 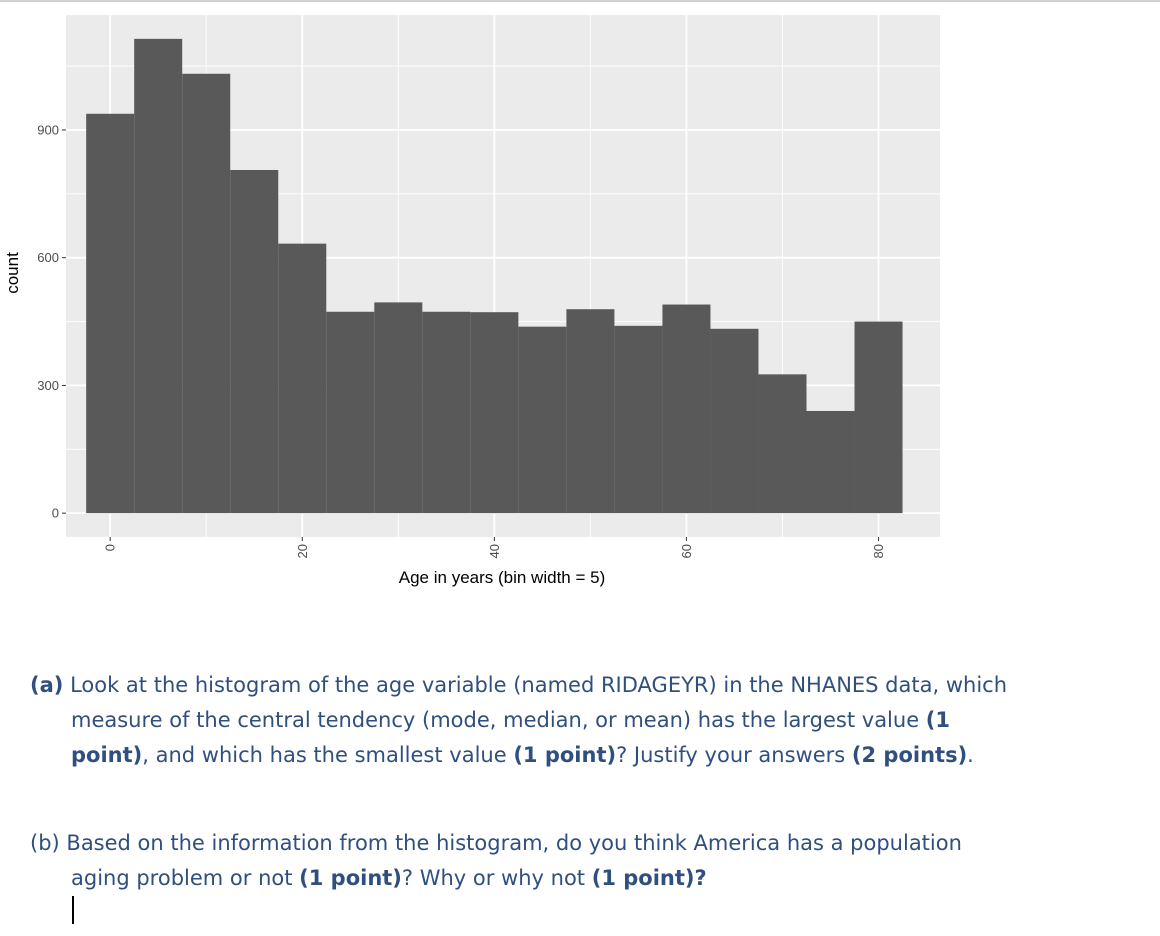 I want to click on question-a-label: (a), so click(x=47, y=685).